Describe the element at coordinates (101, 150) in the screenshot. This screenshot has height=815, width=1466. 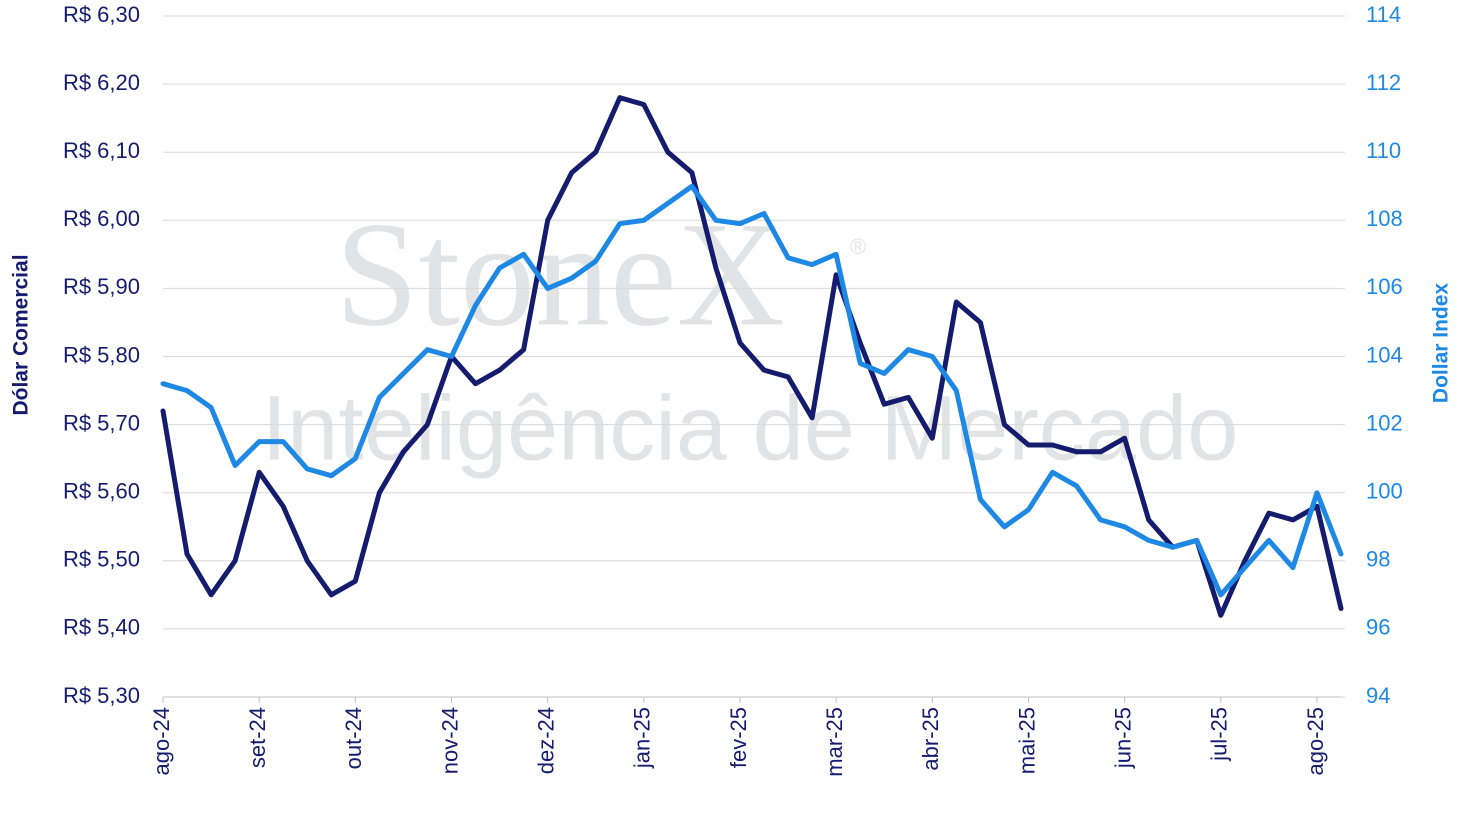
I see `y-tick-label: R$ 6,10` at that location.